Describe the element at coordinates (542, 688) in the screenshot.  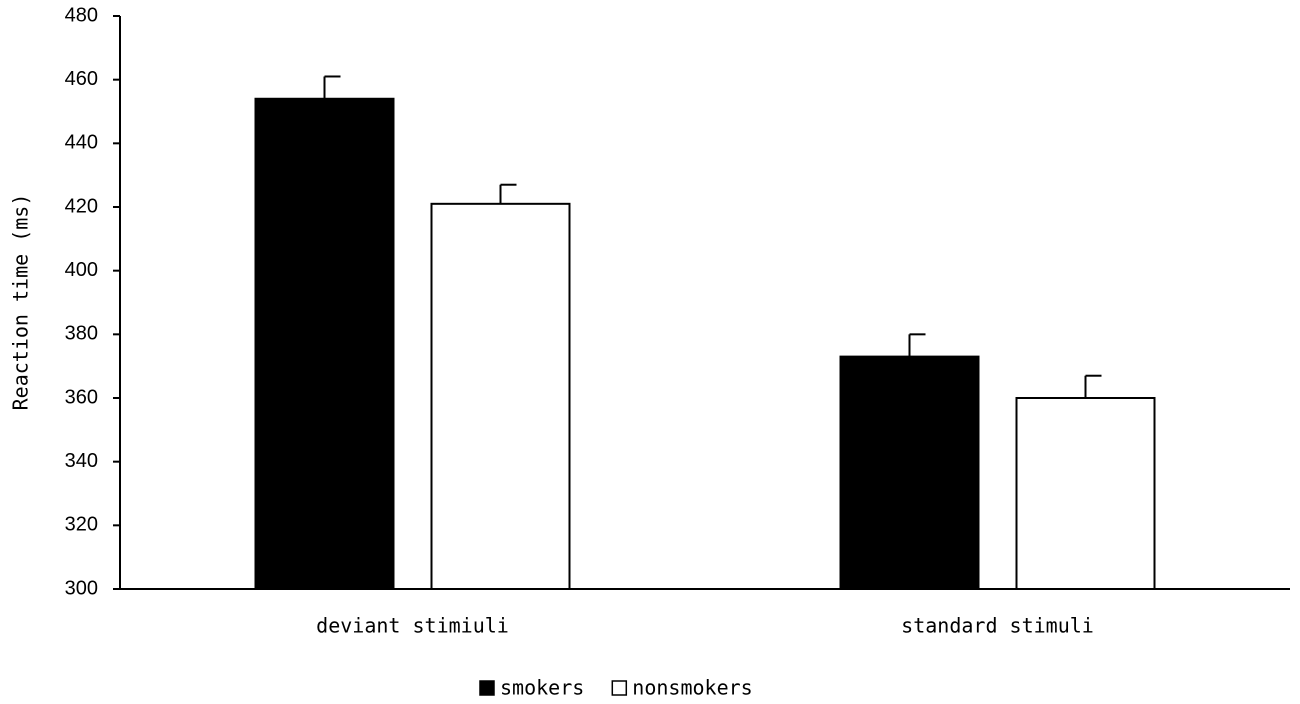
I see `legend-label: smokers` at that location.